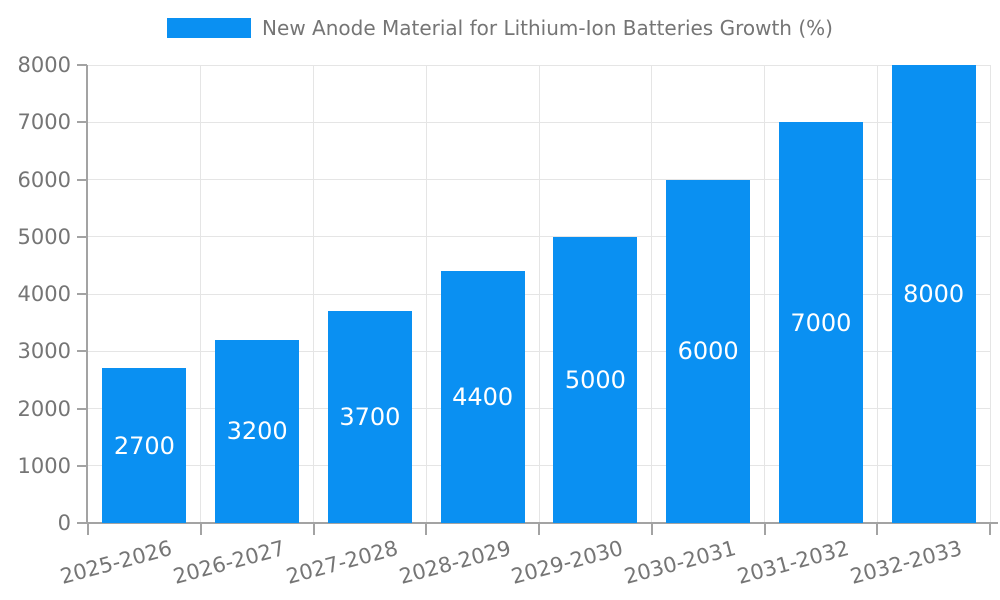 This screenshot has width=1000, height=600. Describe the element at coordinates (44, 236) in the screenshot. I see `y-axis-tick-label: 5000` at that location.